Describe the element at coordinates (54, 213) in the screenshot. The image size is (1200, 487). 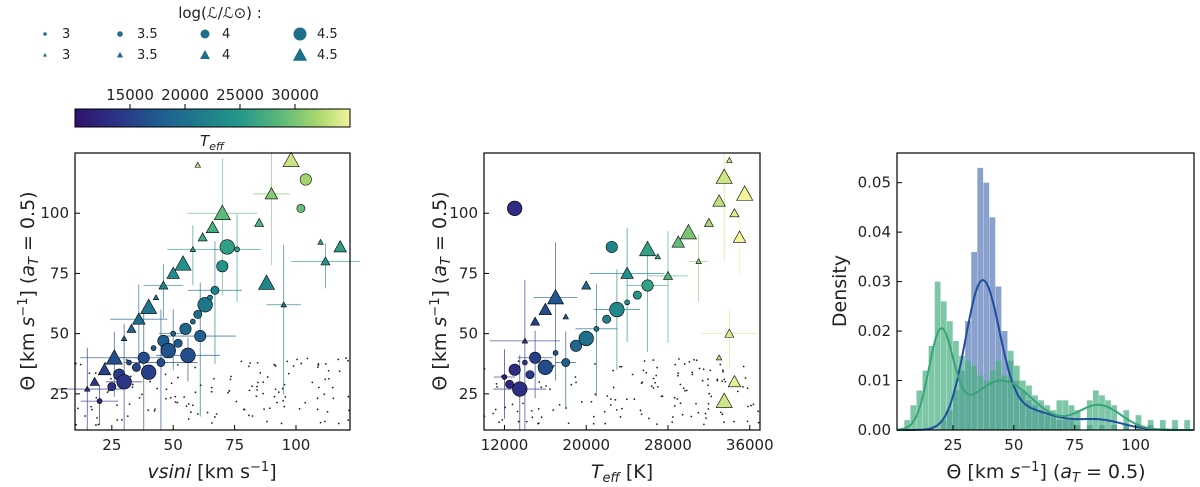
I see `y-tick-label: 100` at that location.